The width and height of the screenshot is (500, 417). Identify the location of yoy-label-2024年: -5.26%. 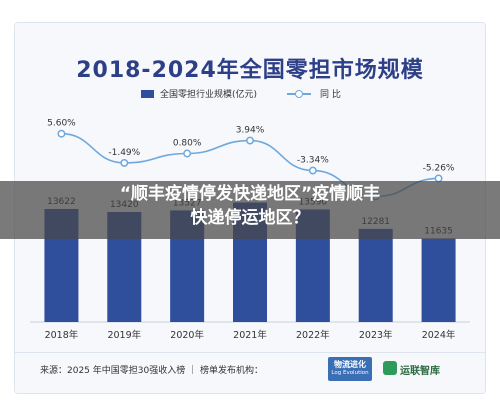
(439, 168).